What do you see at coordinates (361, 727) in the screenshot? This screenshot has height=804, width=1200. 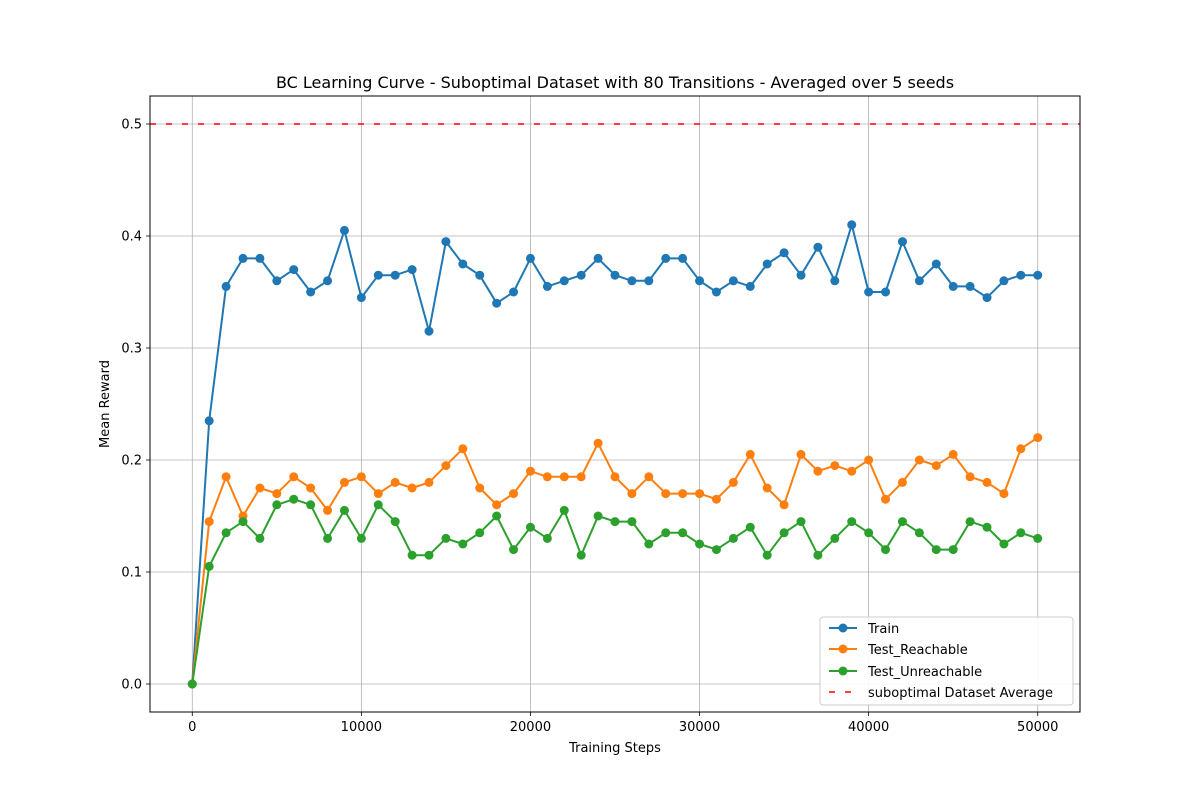 I see `x-tick-label: 10000` at bounding box center [361, 727].